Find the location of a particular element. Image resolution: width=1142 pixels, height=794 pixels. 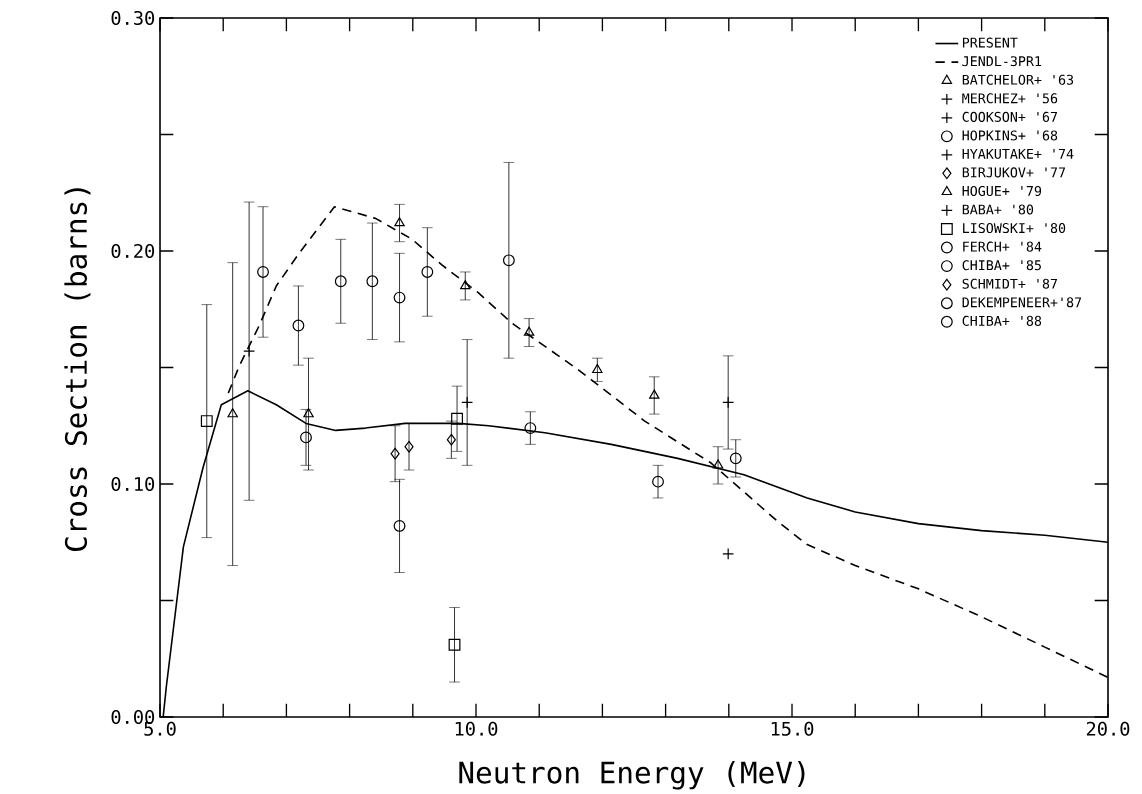

x-tick-label: 15.0 is located at coordinates (792, 728).